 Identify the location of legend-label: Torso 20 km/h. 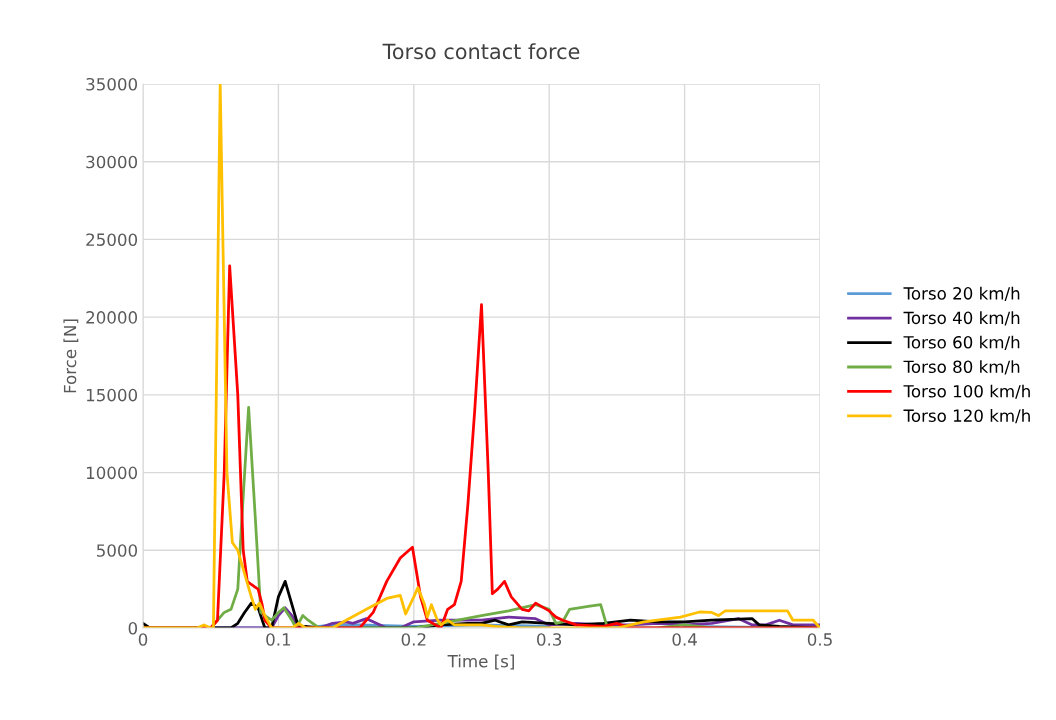
(961, 293).